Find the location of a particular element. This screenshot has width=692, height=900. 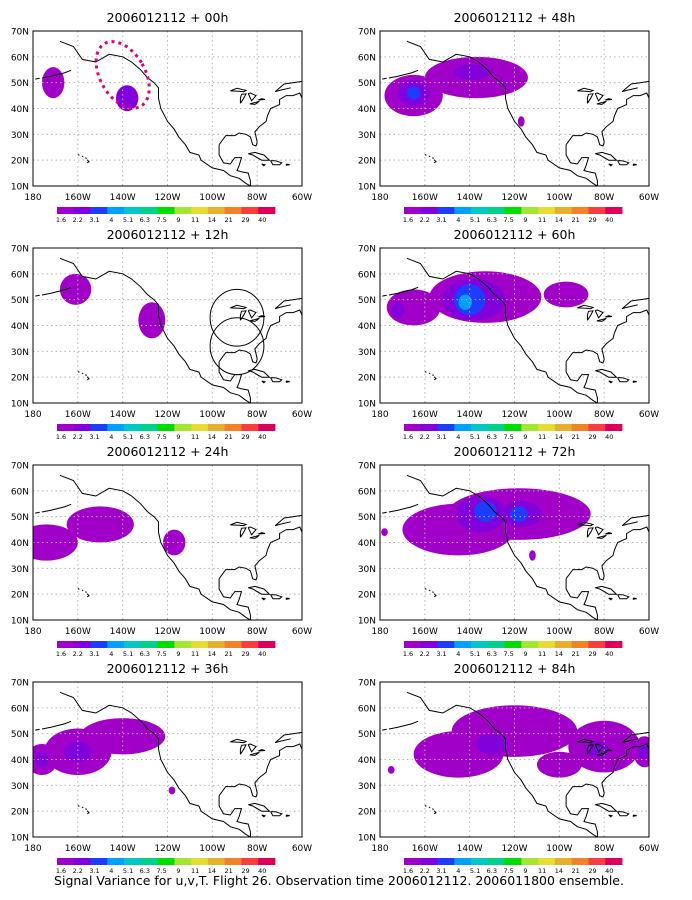

colorbar-label: 1.6 is located at coordinates (408, 437).